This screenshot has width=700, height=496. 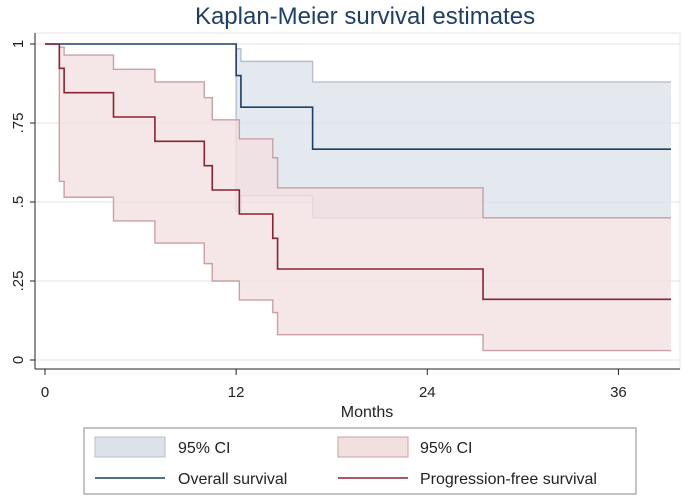 What do you see at coordinates (453, 65) in the screenshot?
I see `ci-upper-os` at bounding box center [453, 65].